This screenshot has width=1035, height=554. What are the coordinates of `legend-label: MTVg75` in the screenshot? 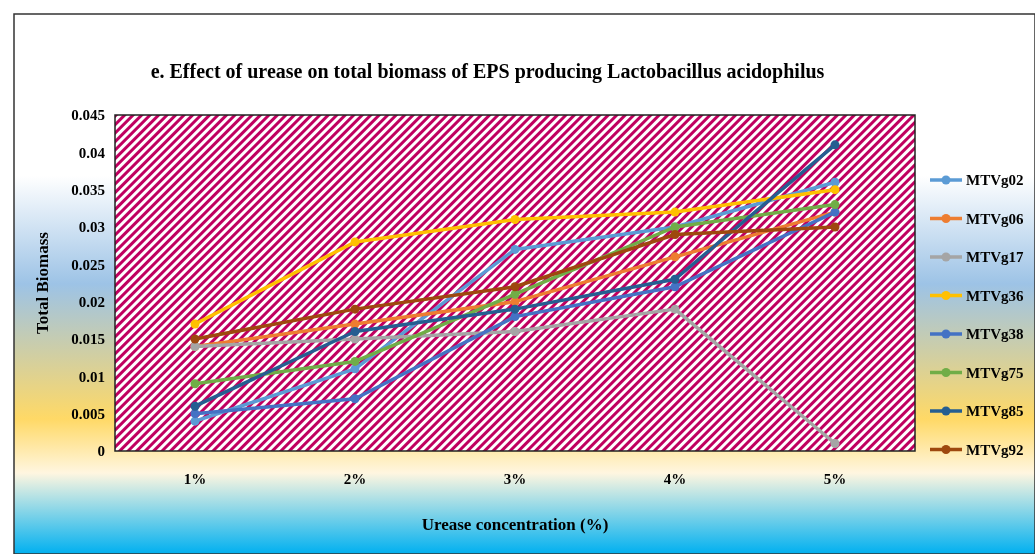 It's located at (995, 372).